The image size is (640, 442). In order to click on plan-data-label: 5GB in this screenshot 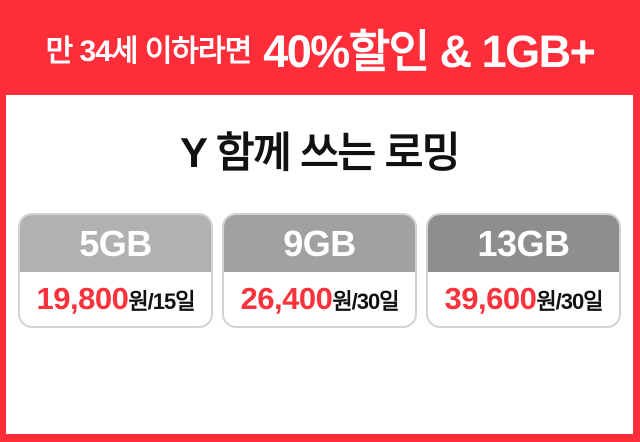, I will do `click(115, 243)`.